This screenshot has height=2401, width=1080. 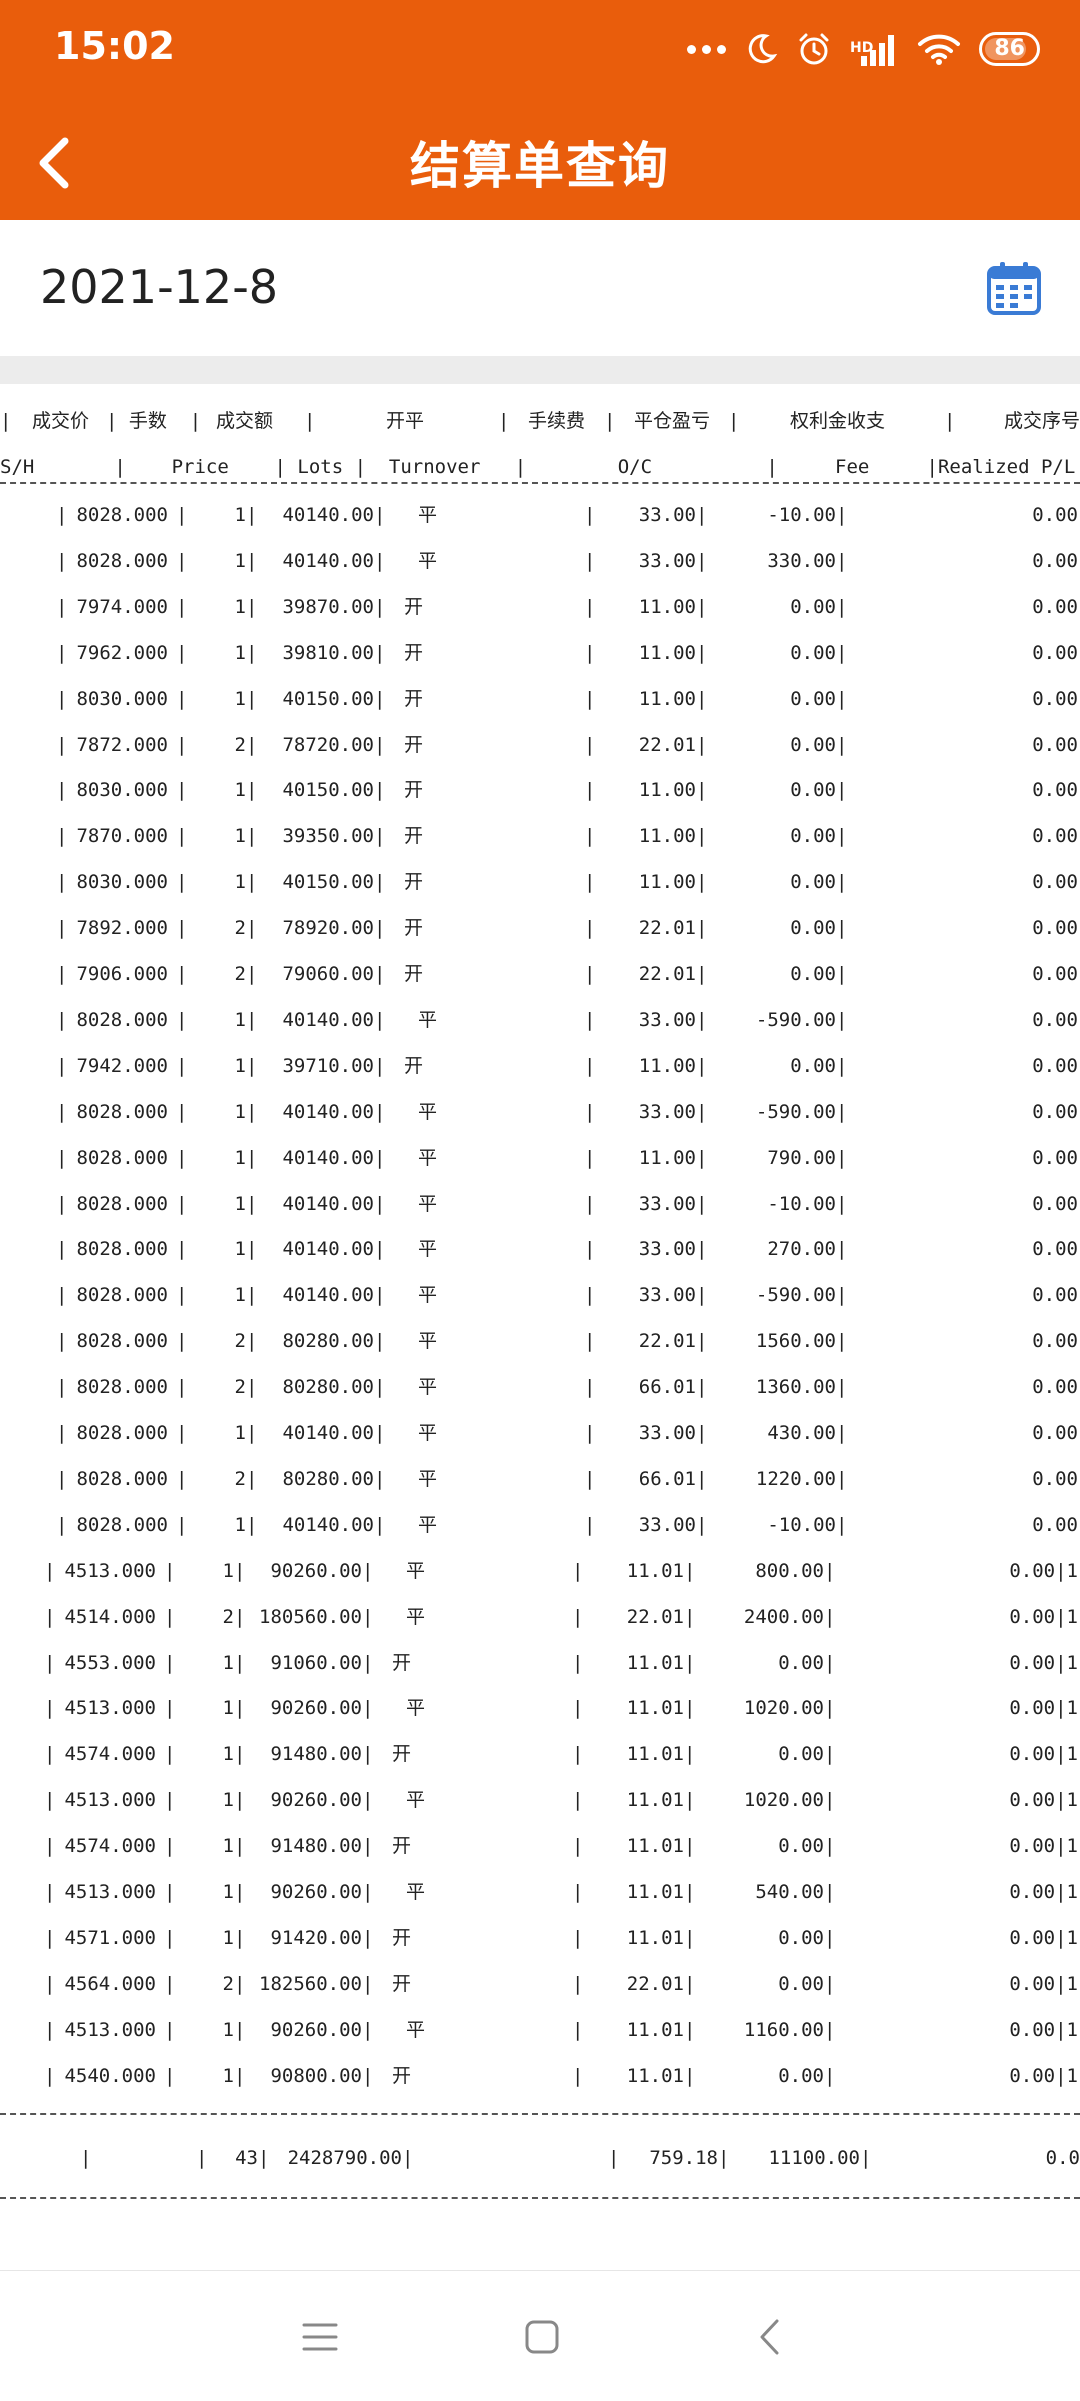 What do you see at coordinates (55, 163) in the screenshot?
I see `back-button` at bounding box center [55, 163].